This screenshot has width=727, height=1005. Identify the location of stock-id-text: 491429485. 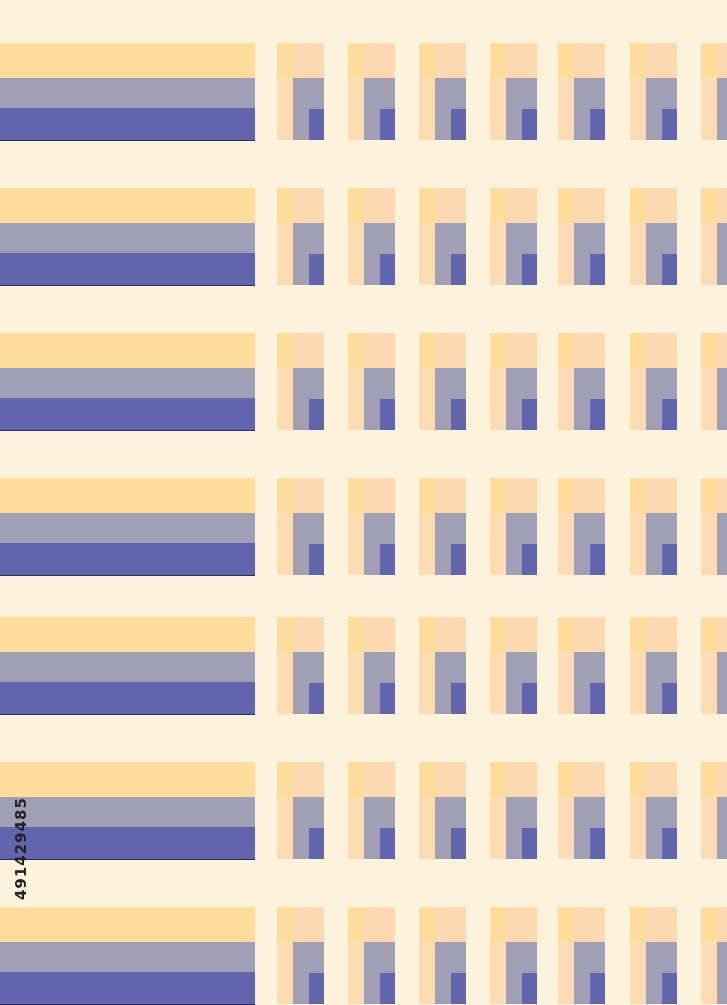
(21, 848).